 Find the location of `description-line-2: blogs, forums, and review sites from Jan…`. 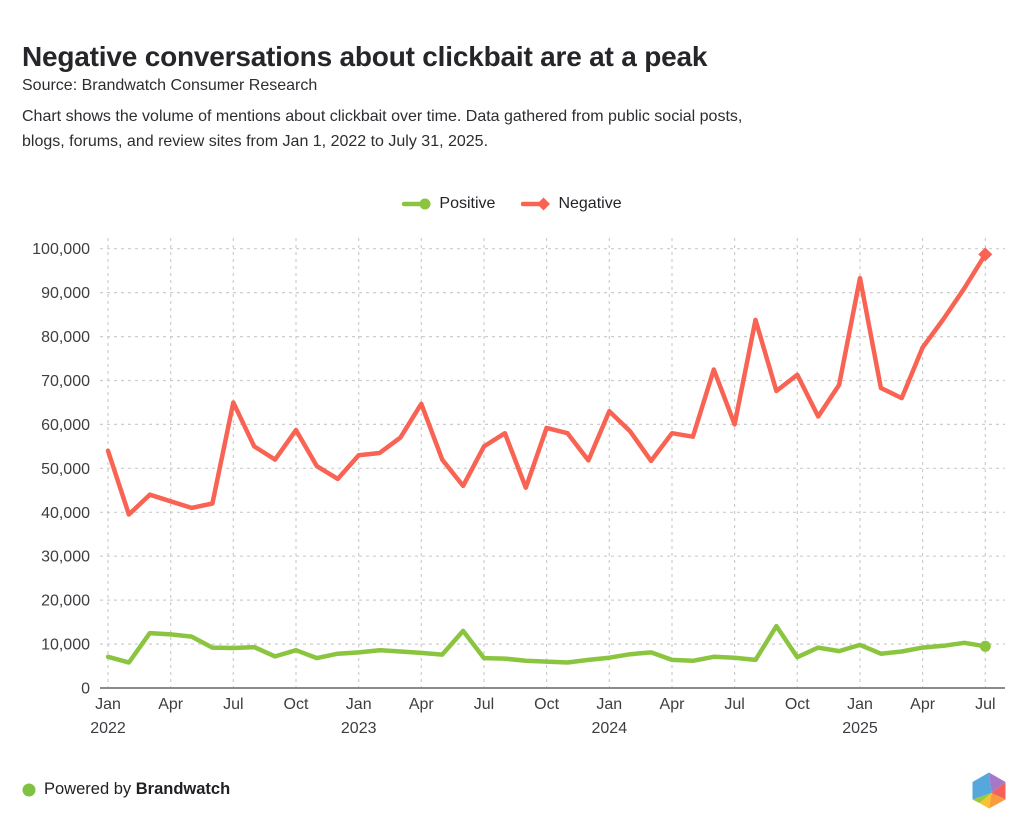

description-line-2: blogs, forums, and review sites from Jan… is located at coordinates (255, 141).